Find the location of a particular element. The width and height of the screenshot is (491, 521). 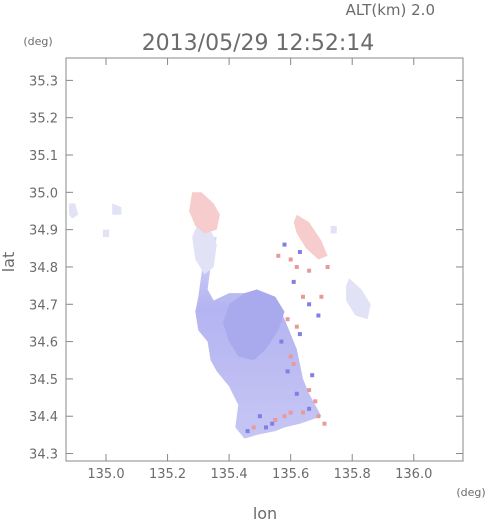

y-tick-label: 35.2 is located at coordinates (43, 119).